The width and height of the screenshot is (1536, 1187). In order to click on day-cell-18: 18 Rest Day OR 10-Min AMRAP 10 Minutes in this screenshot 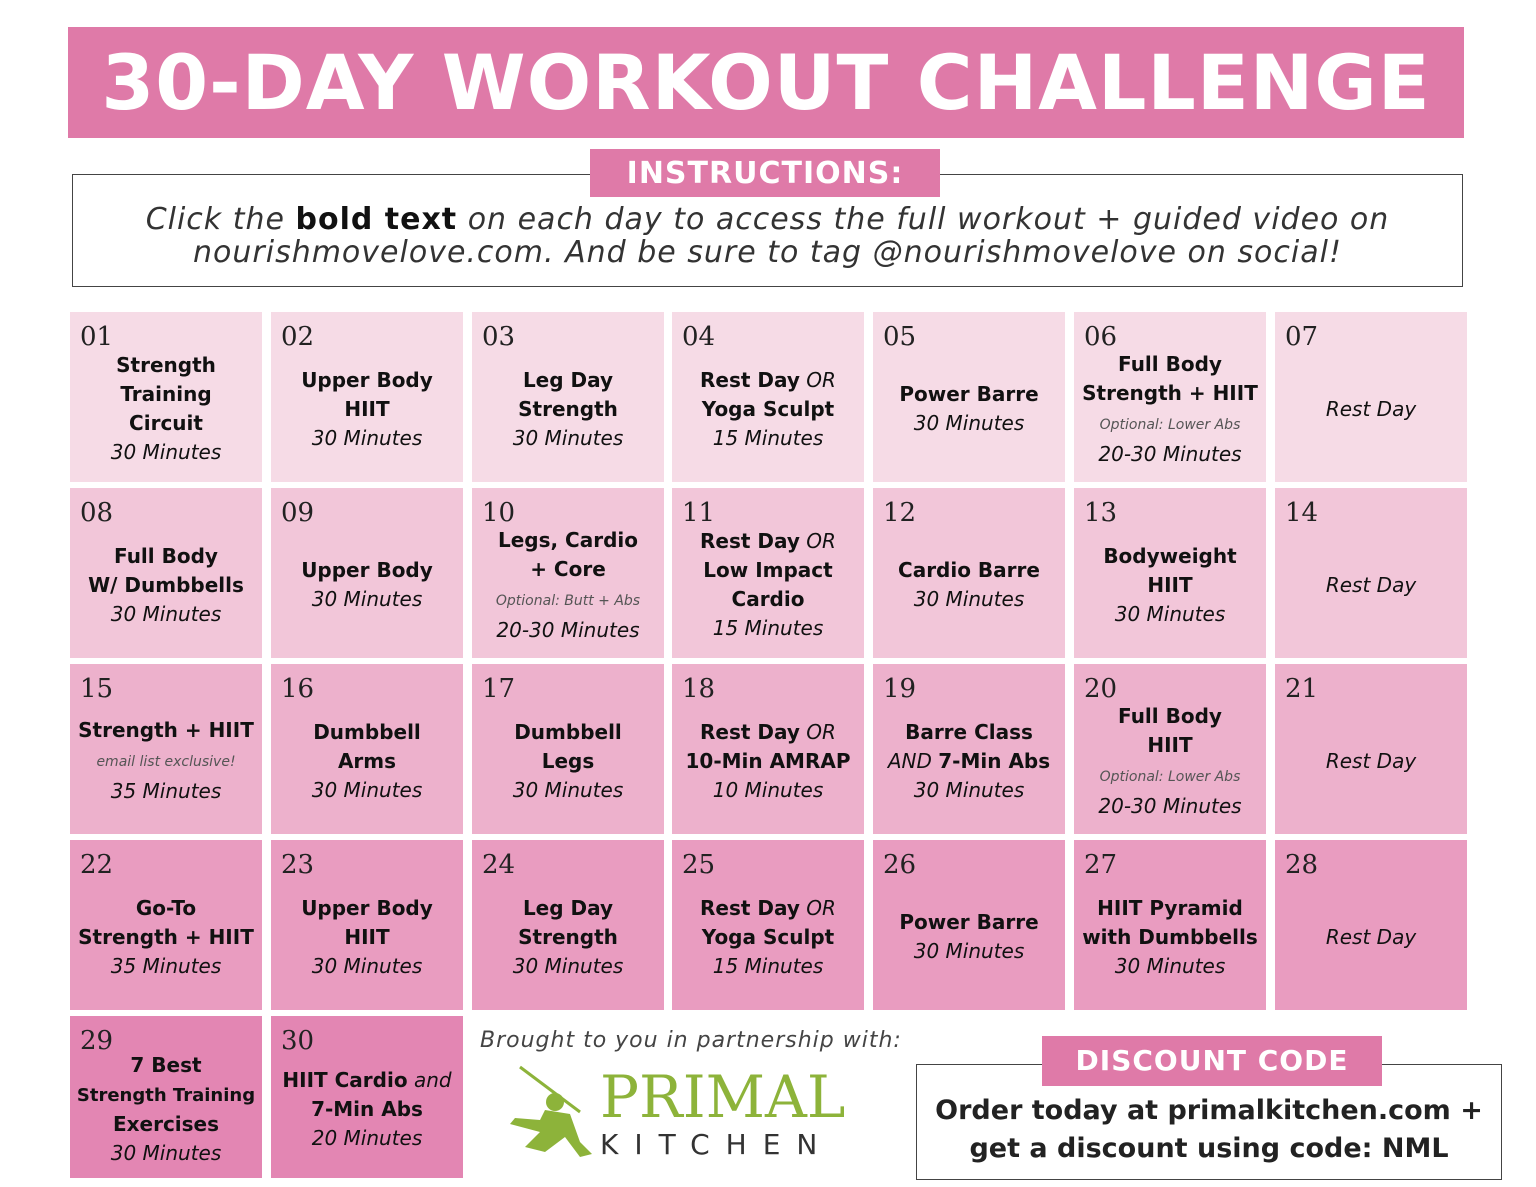, I will do `click(768, 749)`.